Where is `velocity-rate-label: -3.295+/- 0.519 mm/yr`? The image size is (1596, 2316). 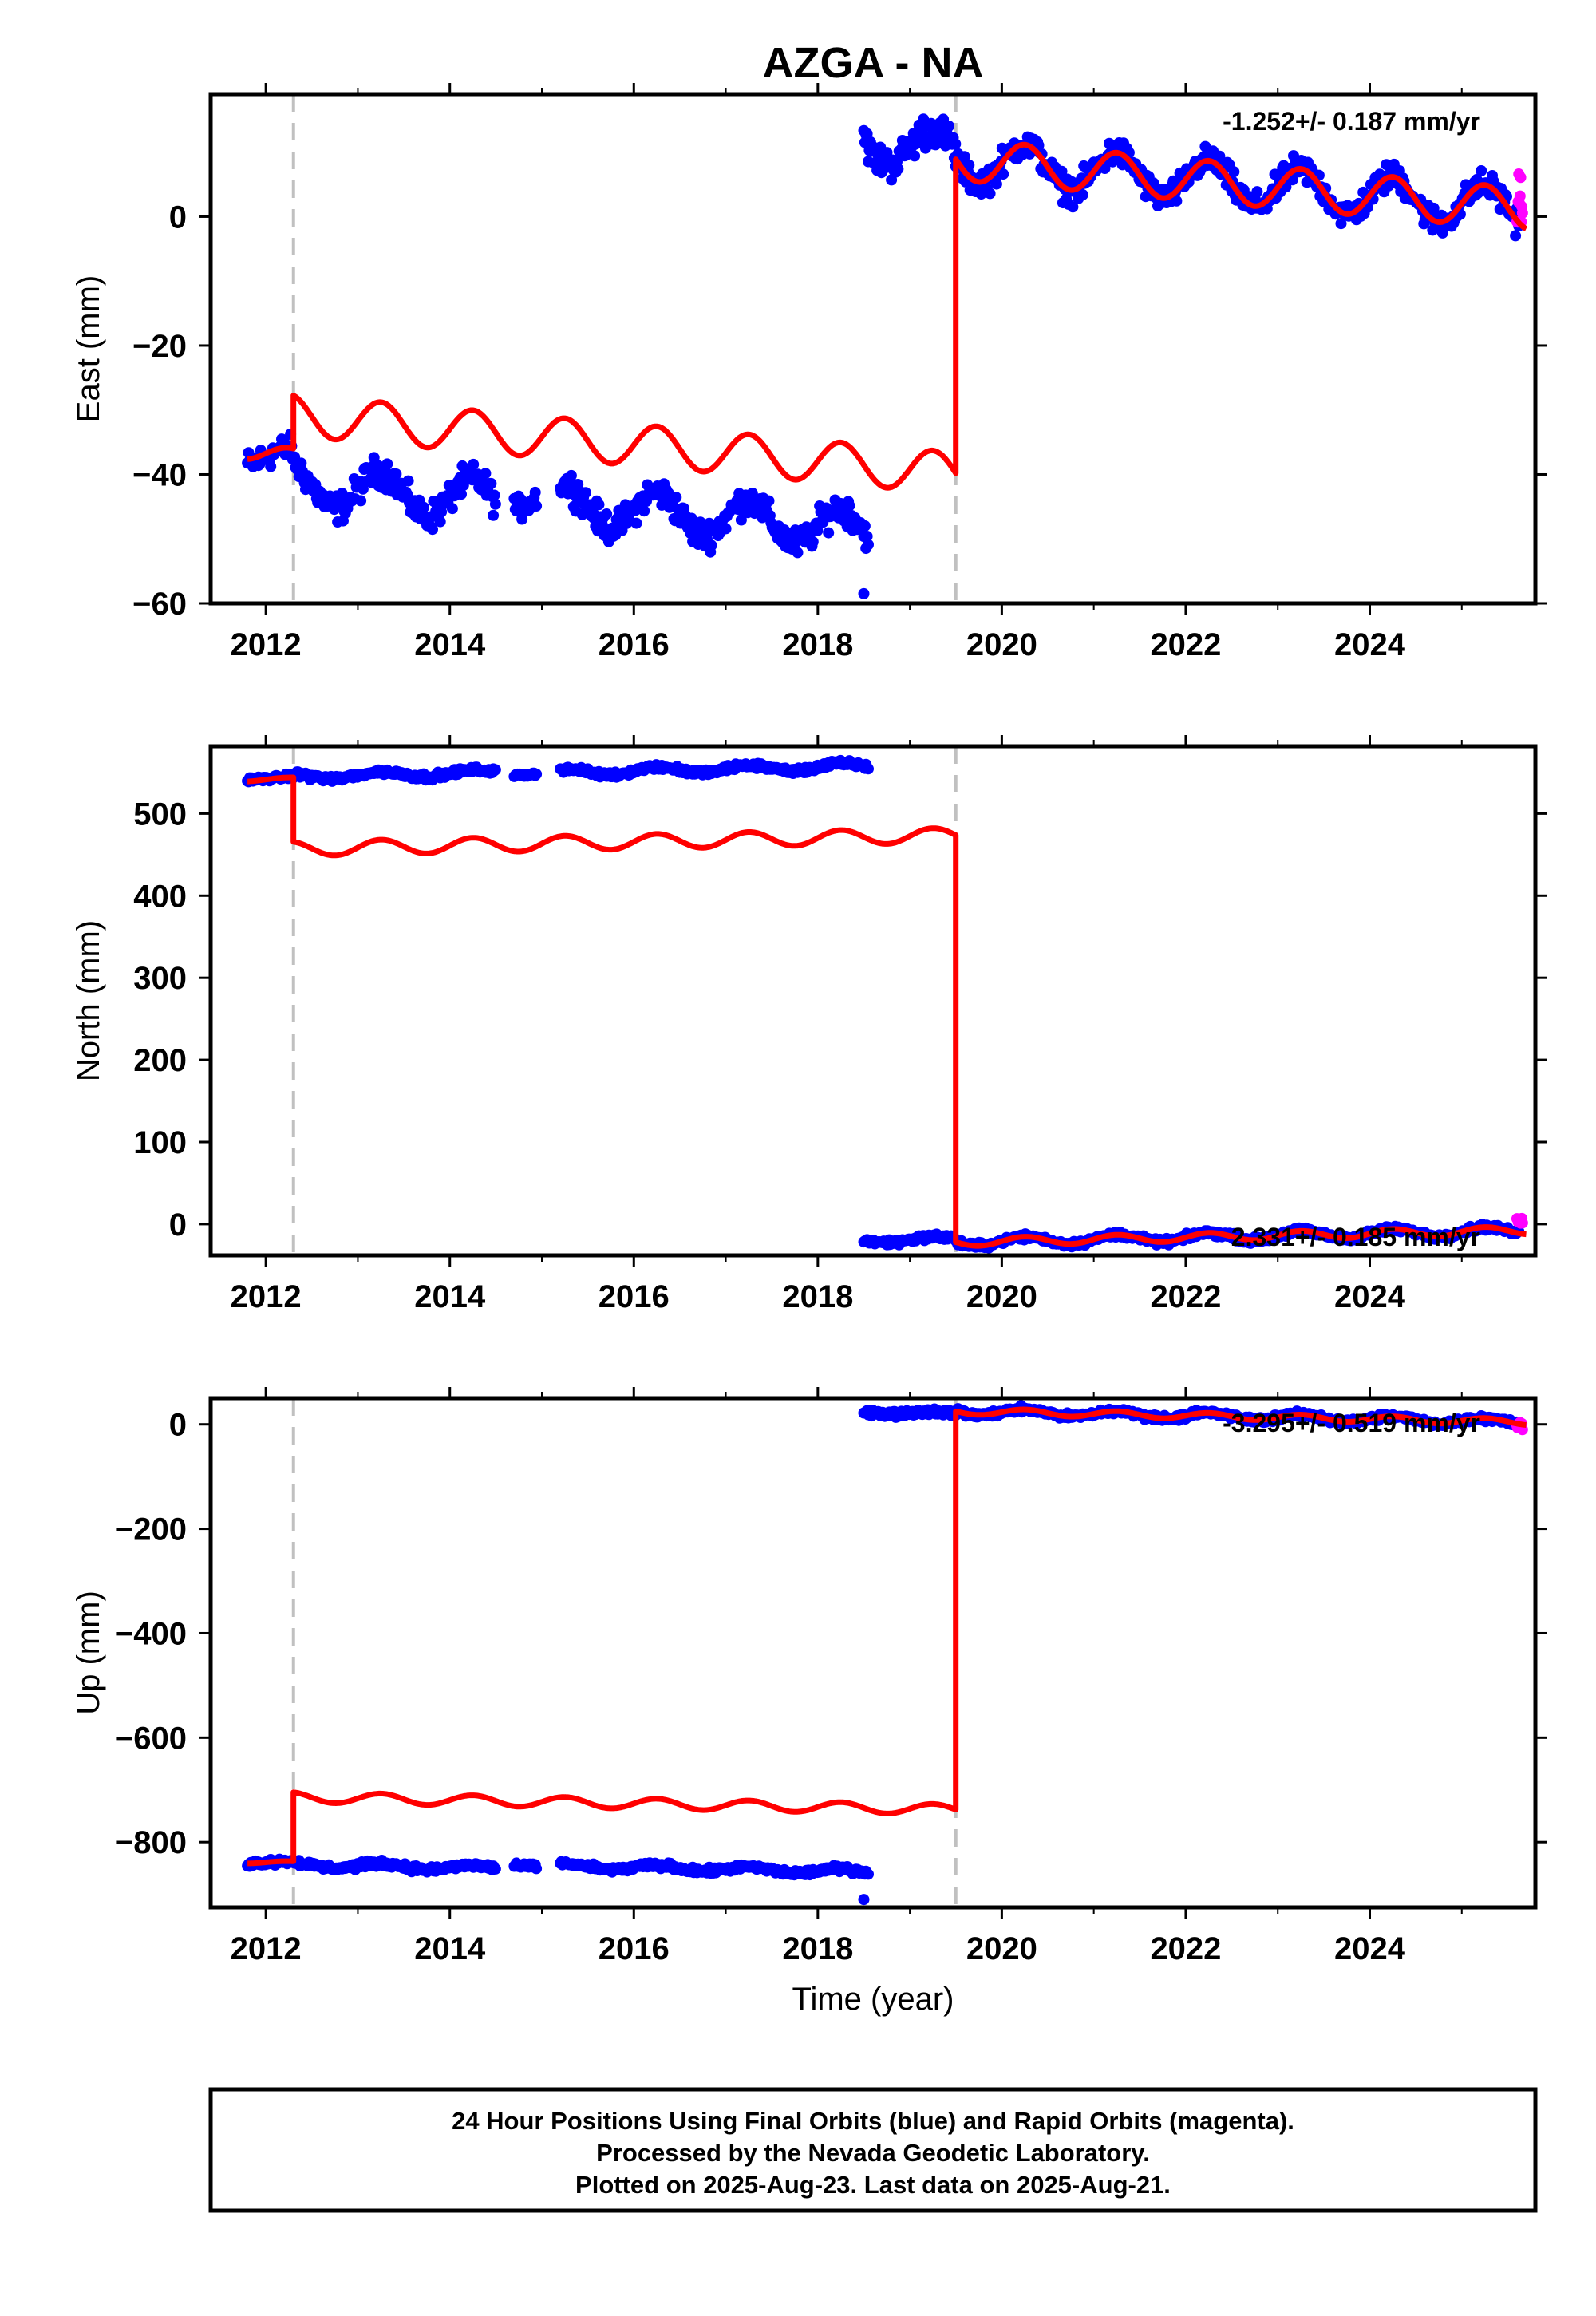
velocity-rate-label: -3.295+/- 0.519 mm/yr is located at coordinates (1351, 1423).